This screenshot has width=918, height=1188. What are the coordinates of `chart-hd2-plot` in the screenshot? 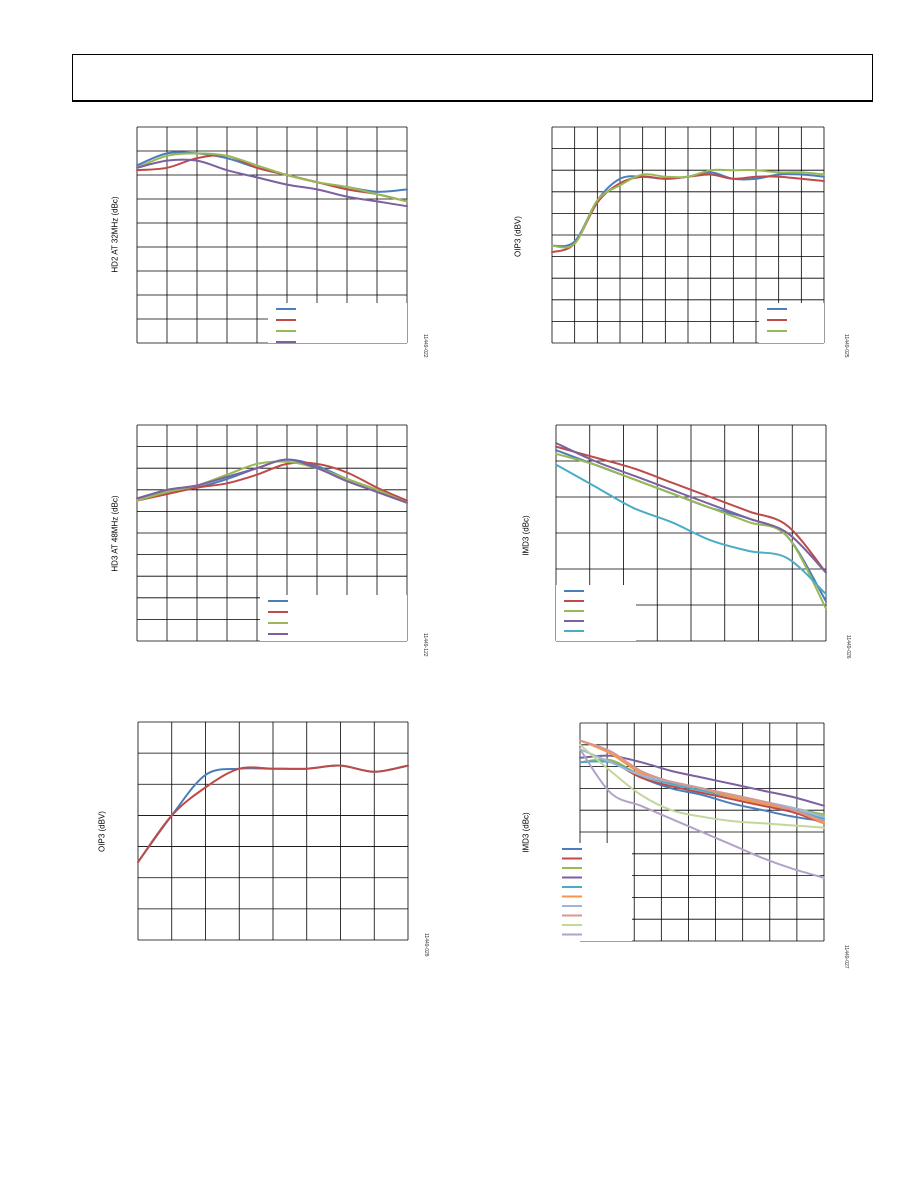 It's located at (272, 235).